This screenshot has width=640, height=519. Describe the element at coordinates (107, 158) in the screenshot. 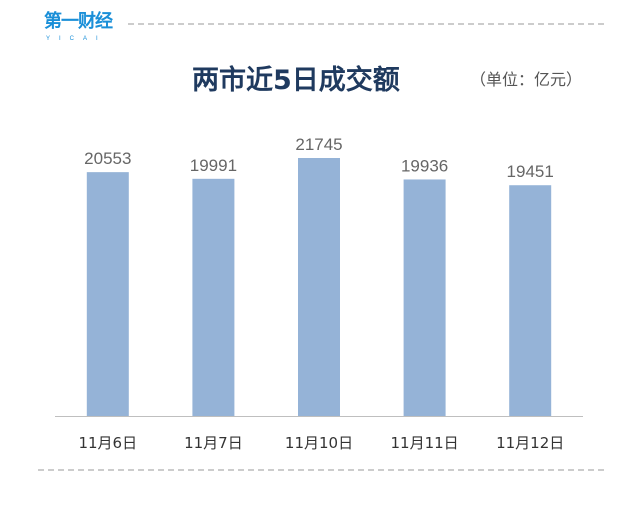

I see `data-label: 20553` at that location.